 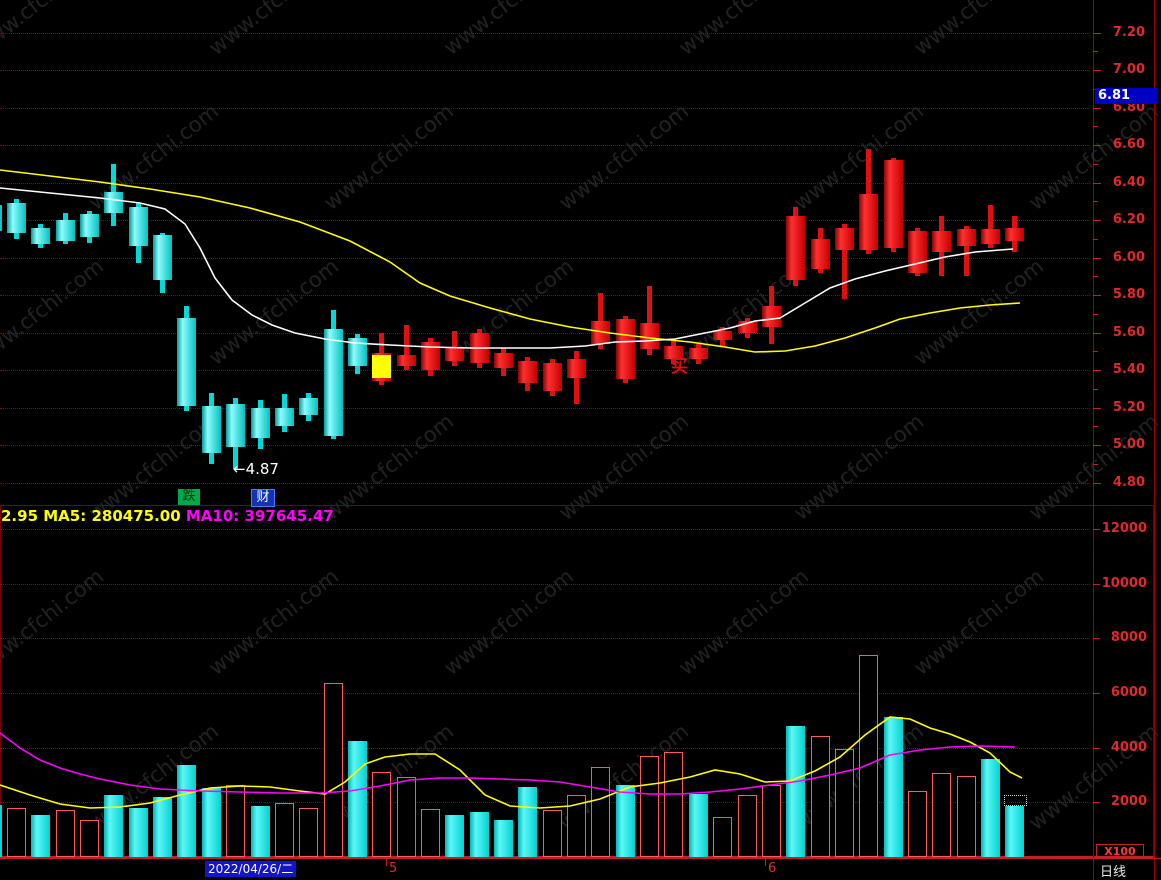 What do you see at coordinates (577, 377) in the screenshot?
I see `candle-wick` at bounding box center [577, 377].